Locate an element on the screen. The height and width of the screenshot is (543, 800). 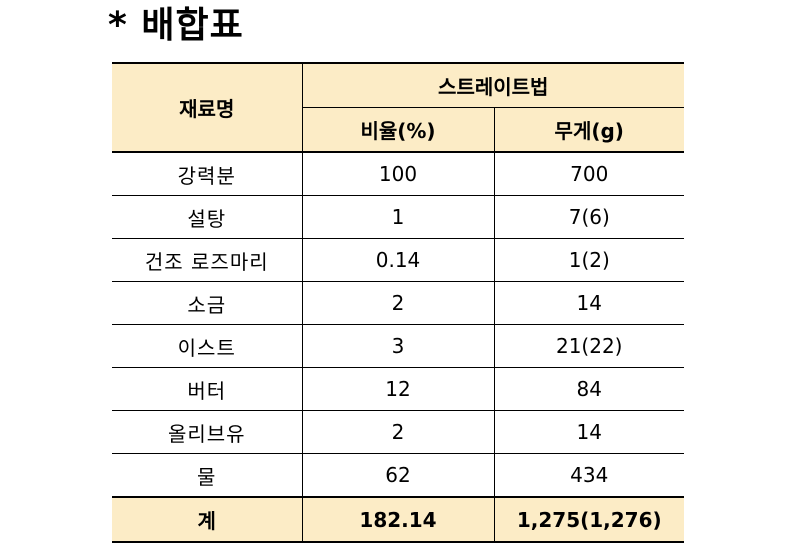
weight-cell: 21(22) is located at coordinates (588, 346).